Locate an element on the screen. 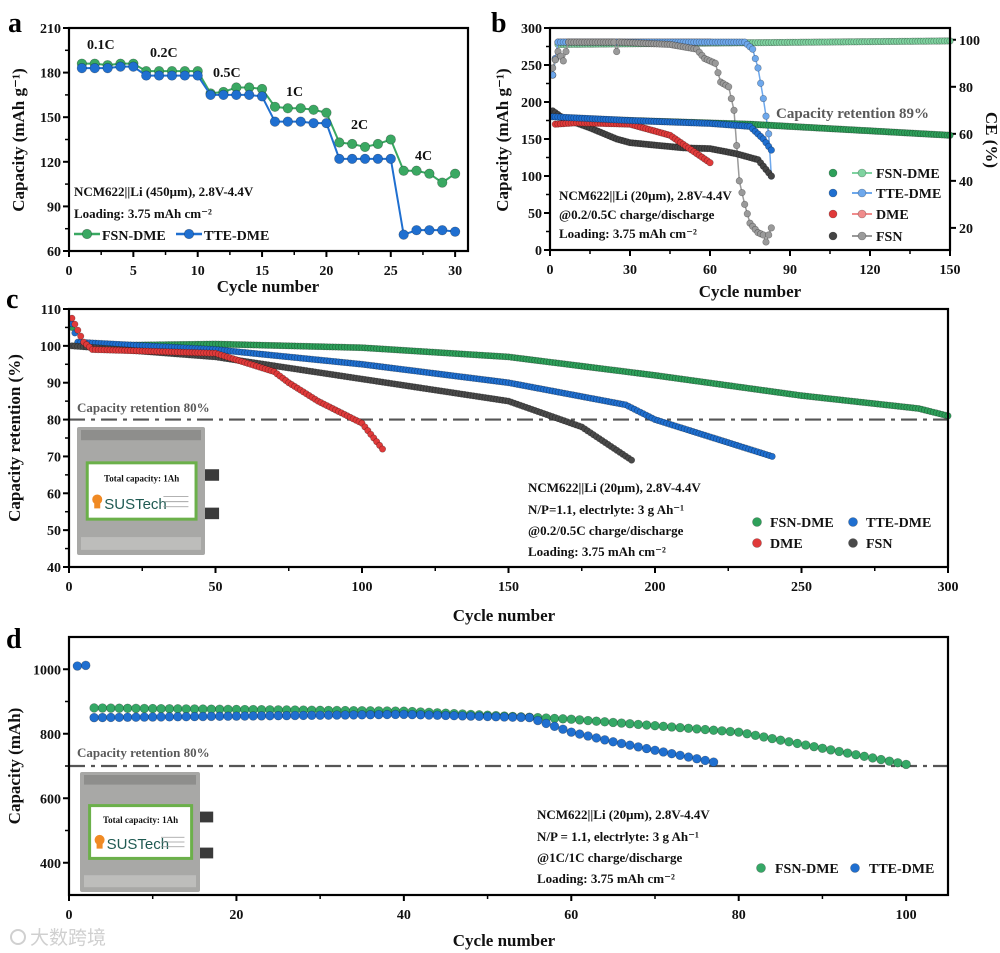  x-tick-label: 120 is located at coordinates (870, 270).